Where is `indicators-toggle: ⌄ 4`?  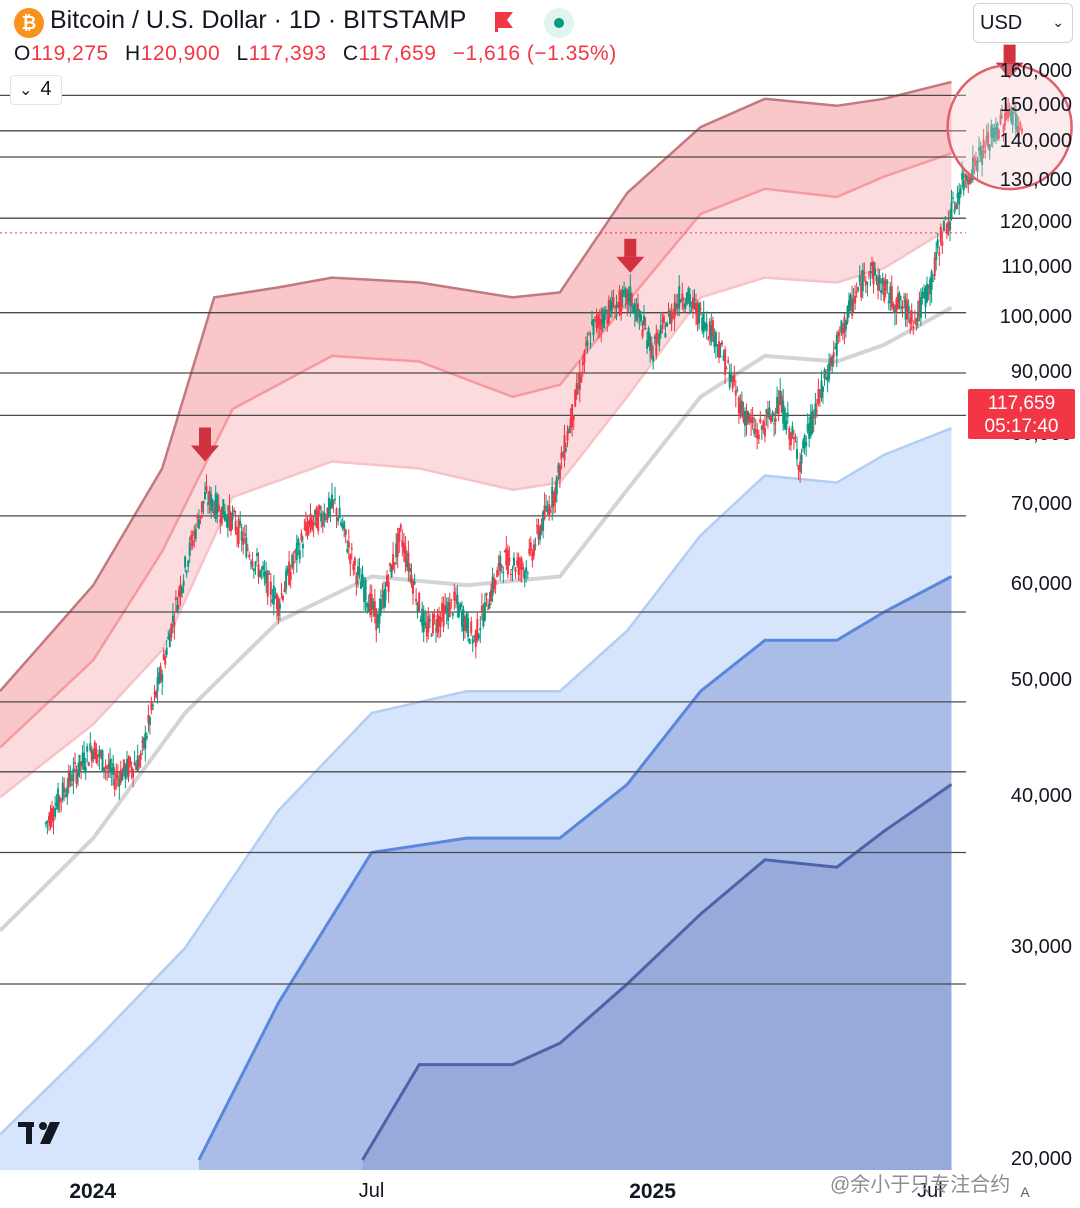
indicators-toggle: ⌄ 4 is located at coordinates (36, 90).